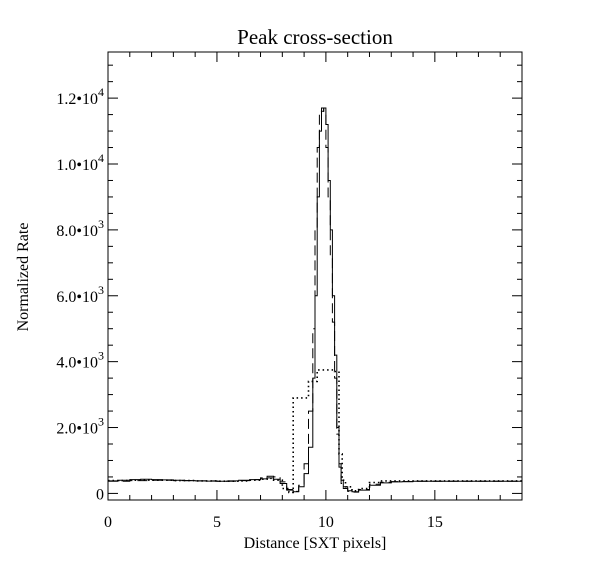  Describe the element at coordinates (80, 360) in the screenshot. I see `y-tick-label: 4.0•103` at that location.